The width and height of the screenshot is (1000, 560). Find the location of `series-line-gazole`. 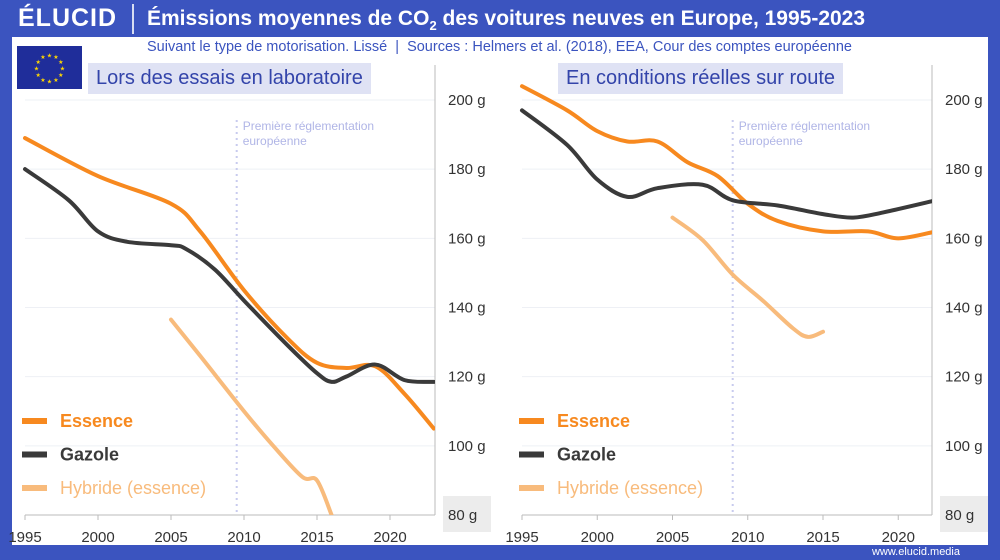

series-line-gazole is located at coordinates (726, 164).